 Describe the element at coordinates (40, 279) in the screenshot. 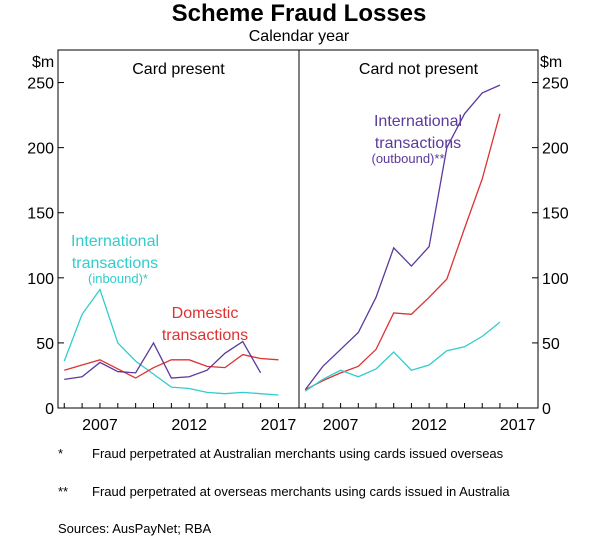

I see `y-tick-label-left: 100` at that location.